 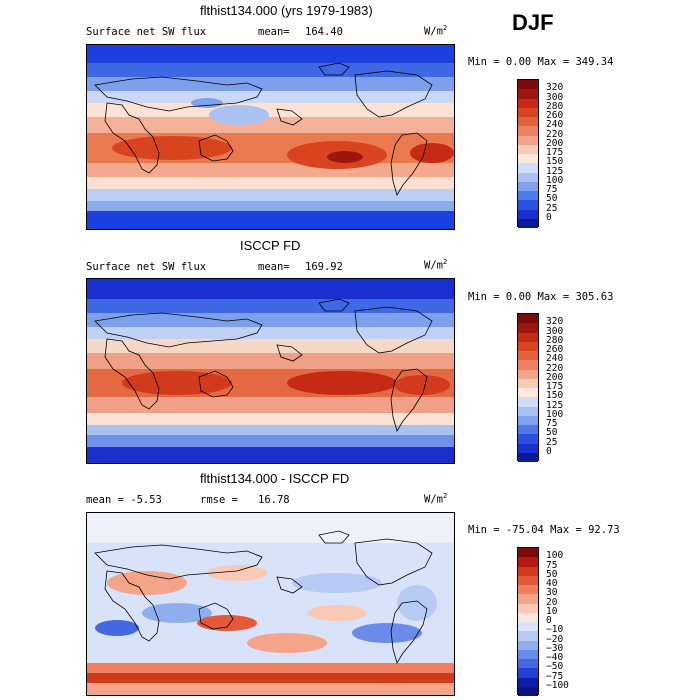 I want to click on panel1-mean-value: 164.40, so click(x=324, y=32).